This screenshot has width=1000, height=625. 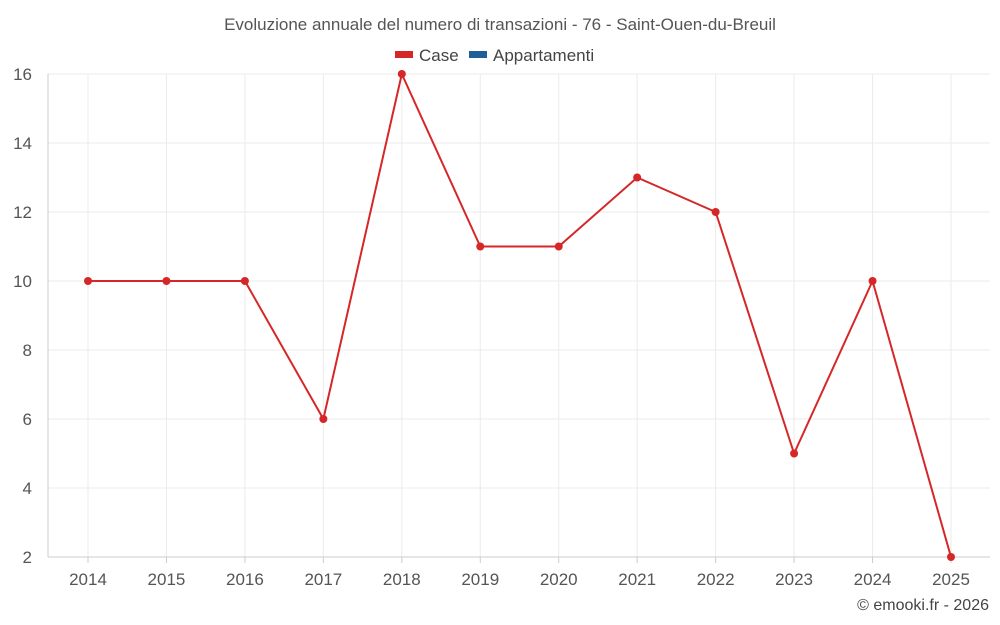 I want to click on legend: Case Appartamenti, so click(x=494, y=55).